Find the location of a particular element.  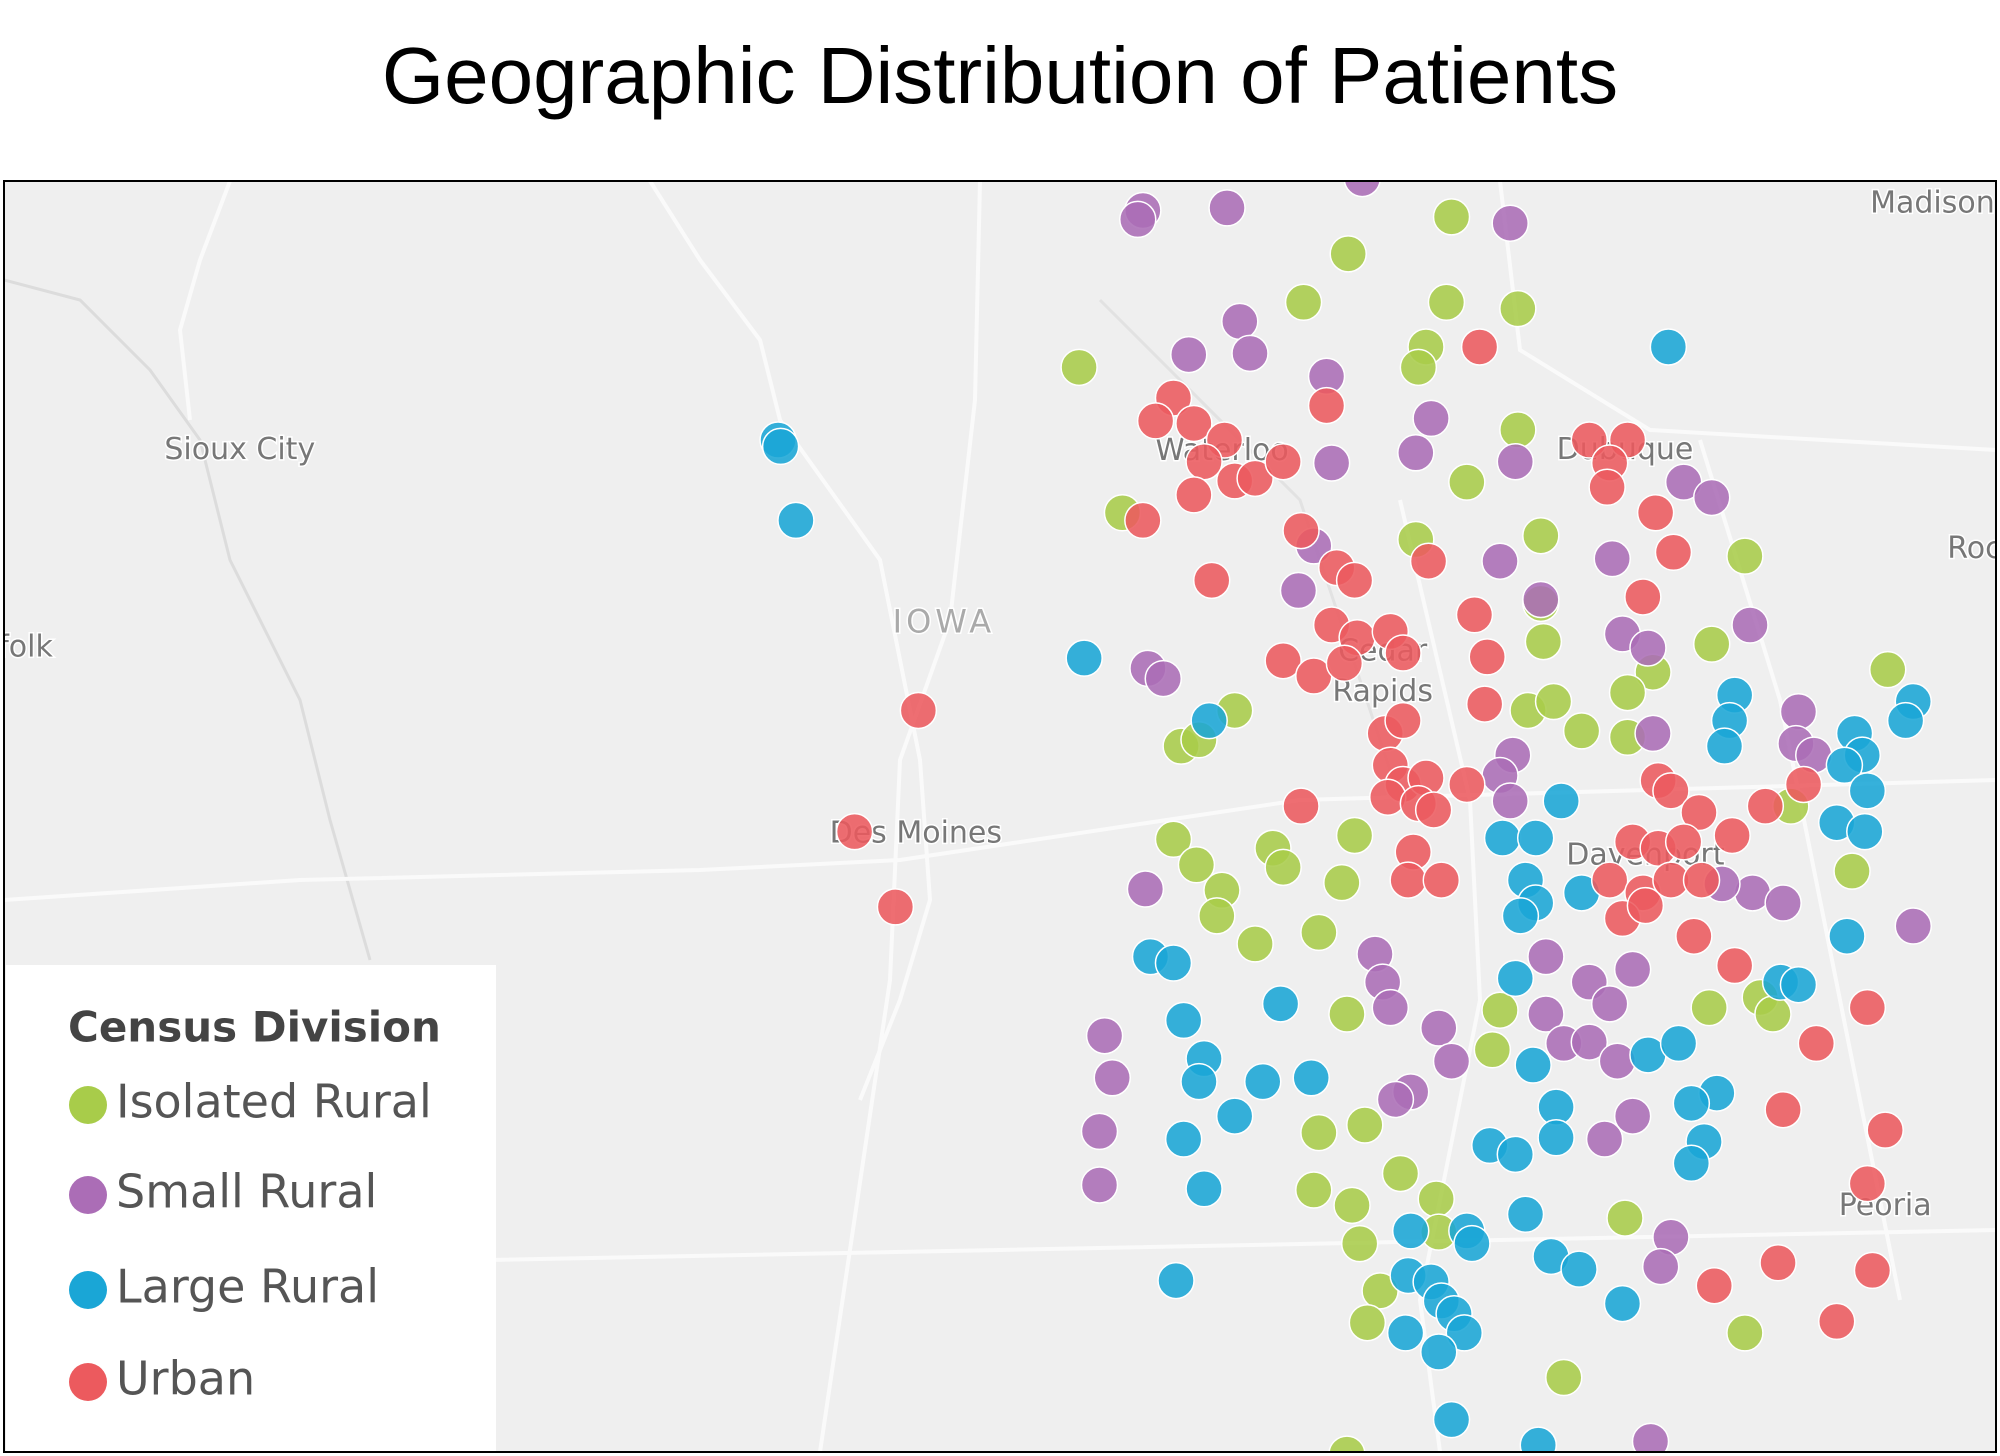

page-title: Geographic Distribution of Patients is located at coordinates (1000, 75).